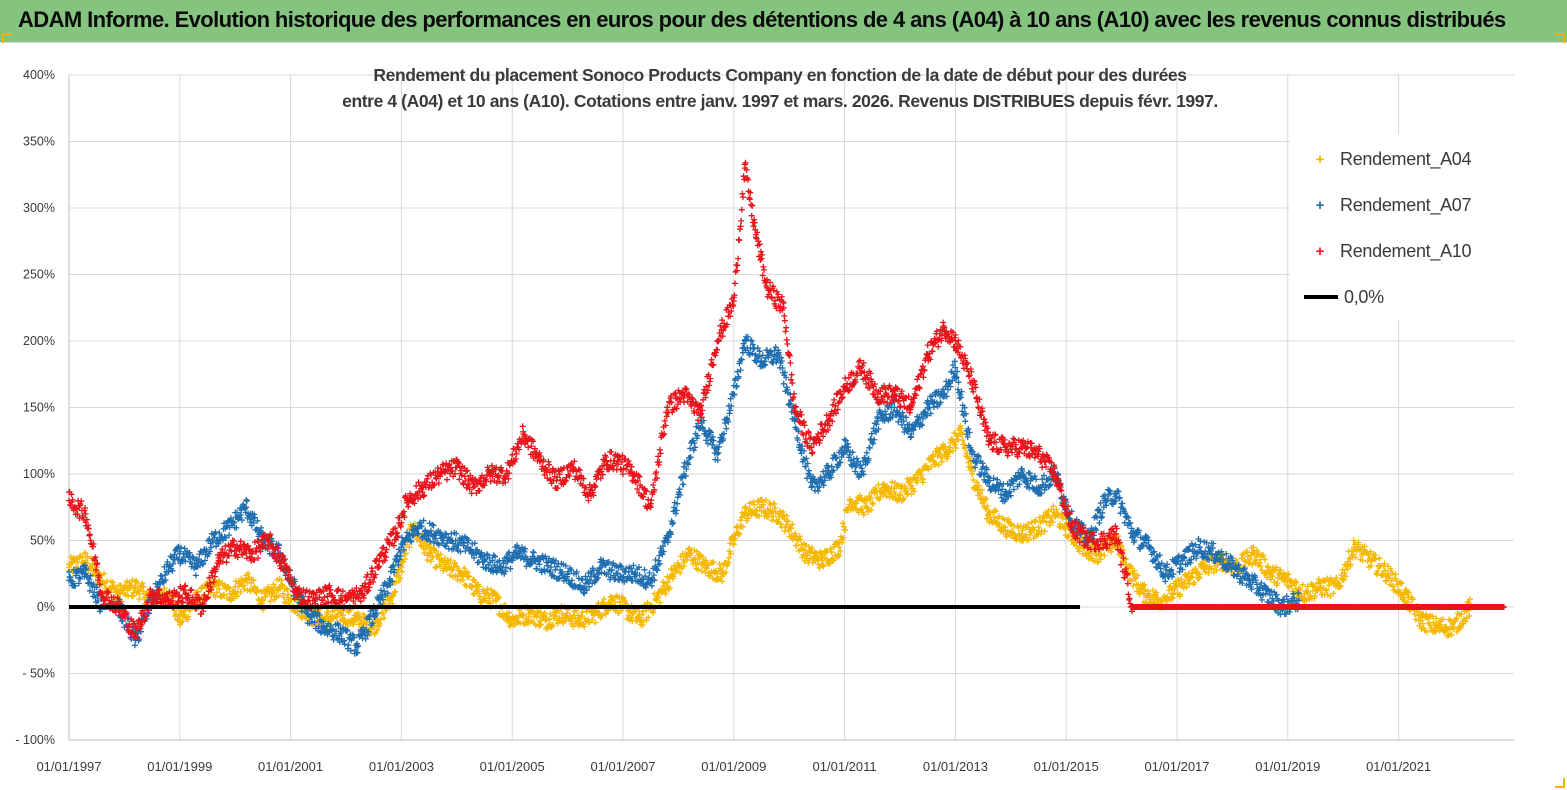 The image size is (1567, 790). Describe the element at coordinates (401, 766) in the screenshot. I see `x-tick-label: 01/01/2003` at that location.